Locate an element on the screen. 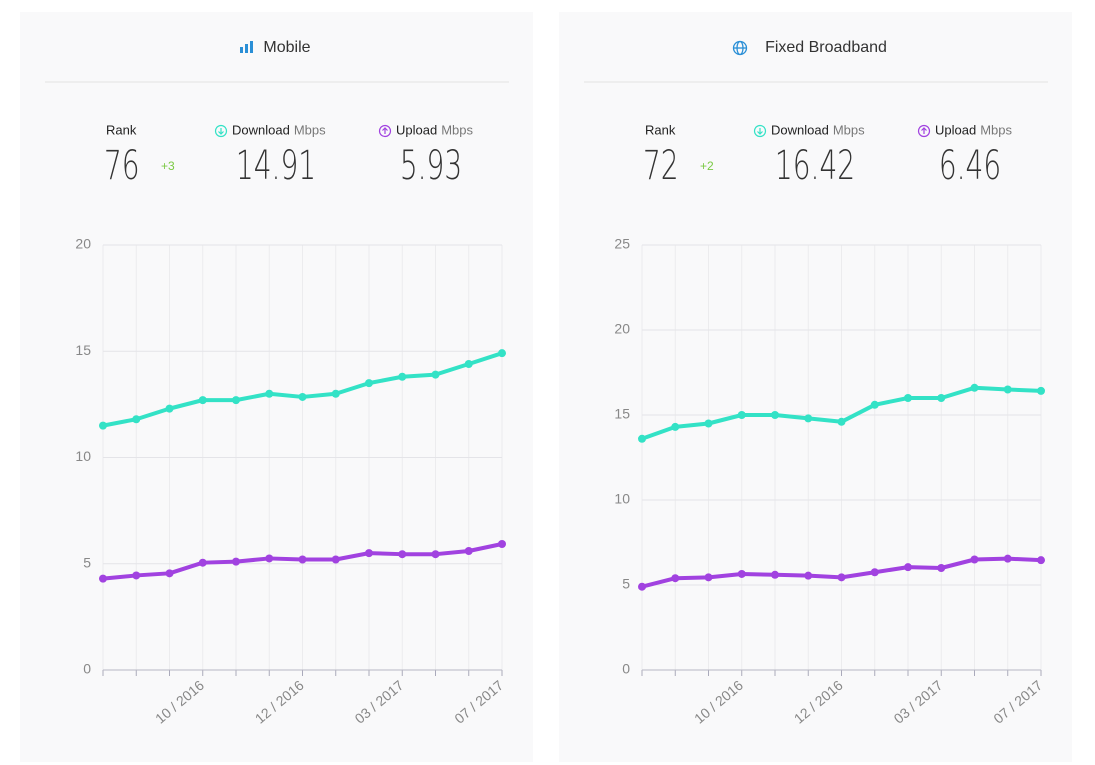 This screenshot has height=765, width=1095. globe-icon is located at coordinates (740, 48).